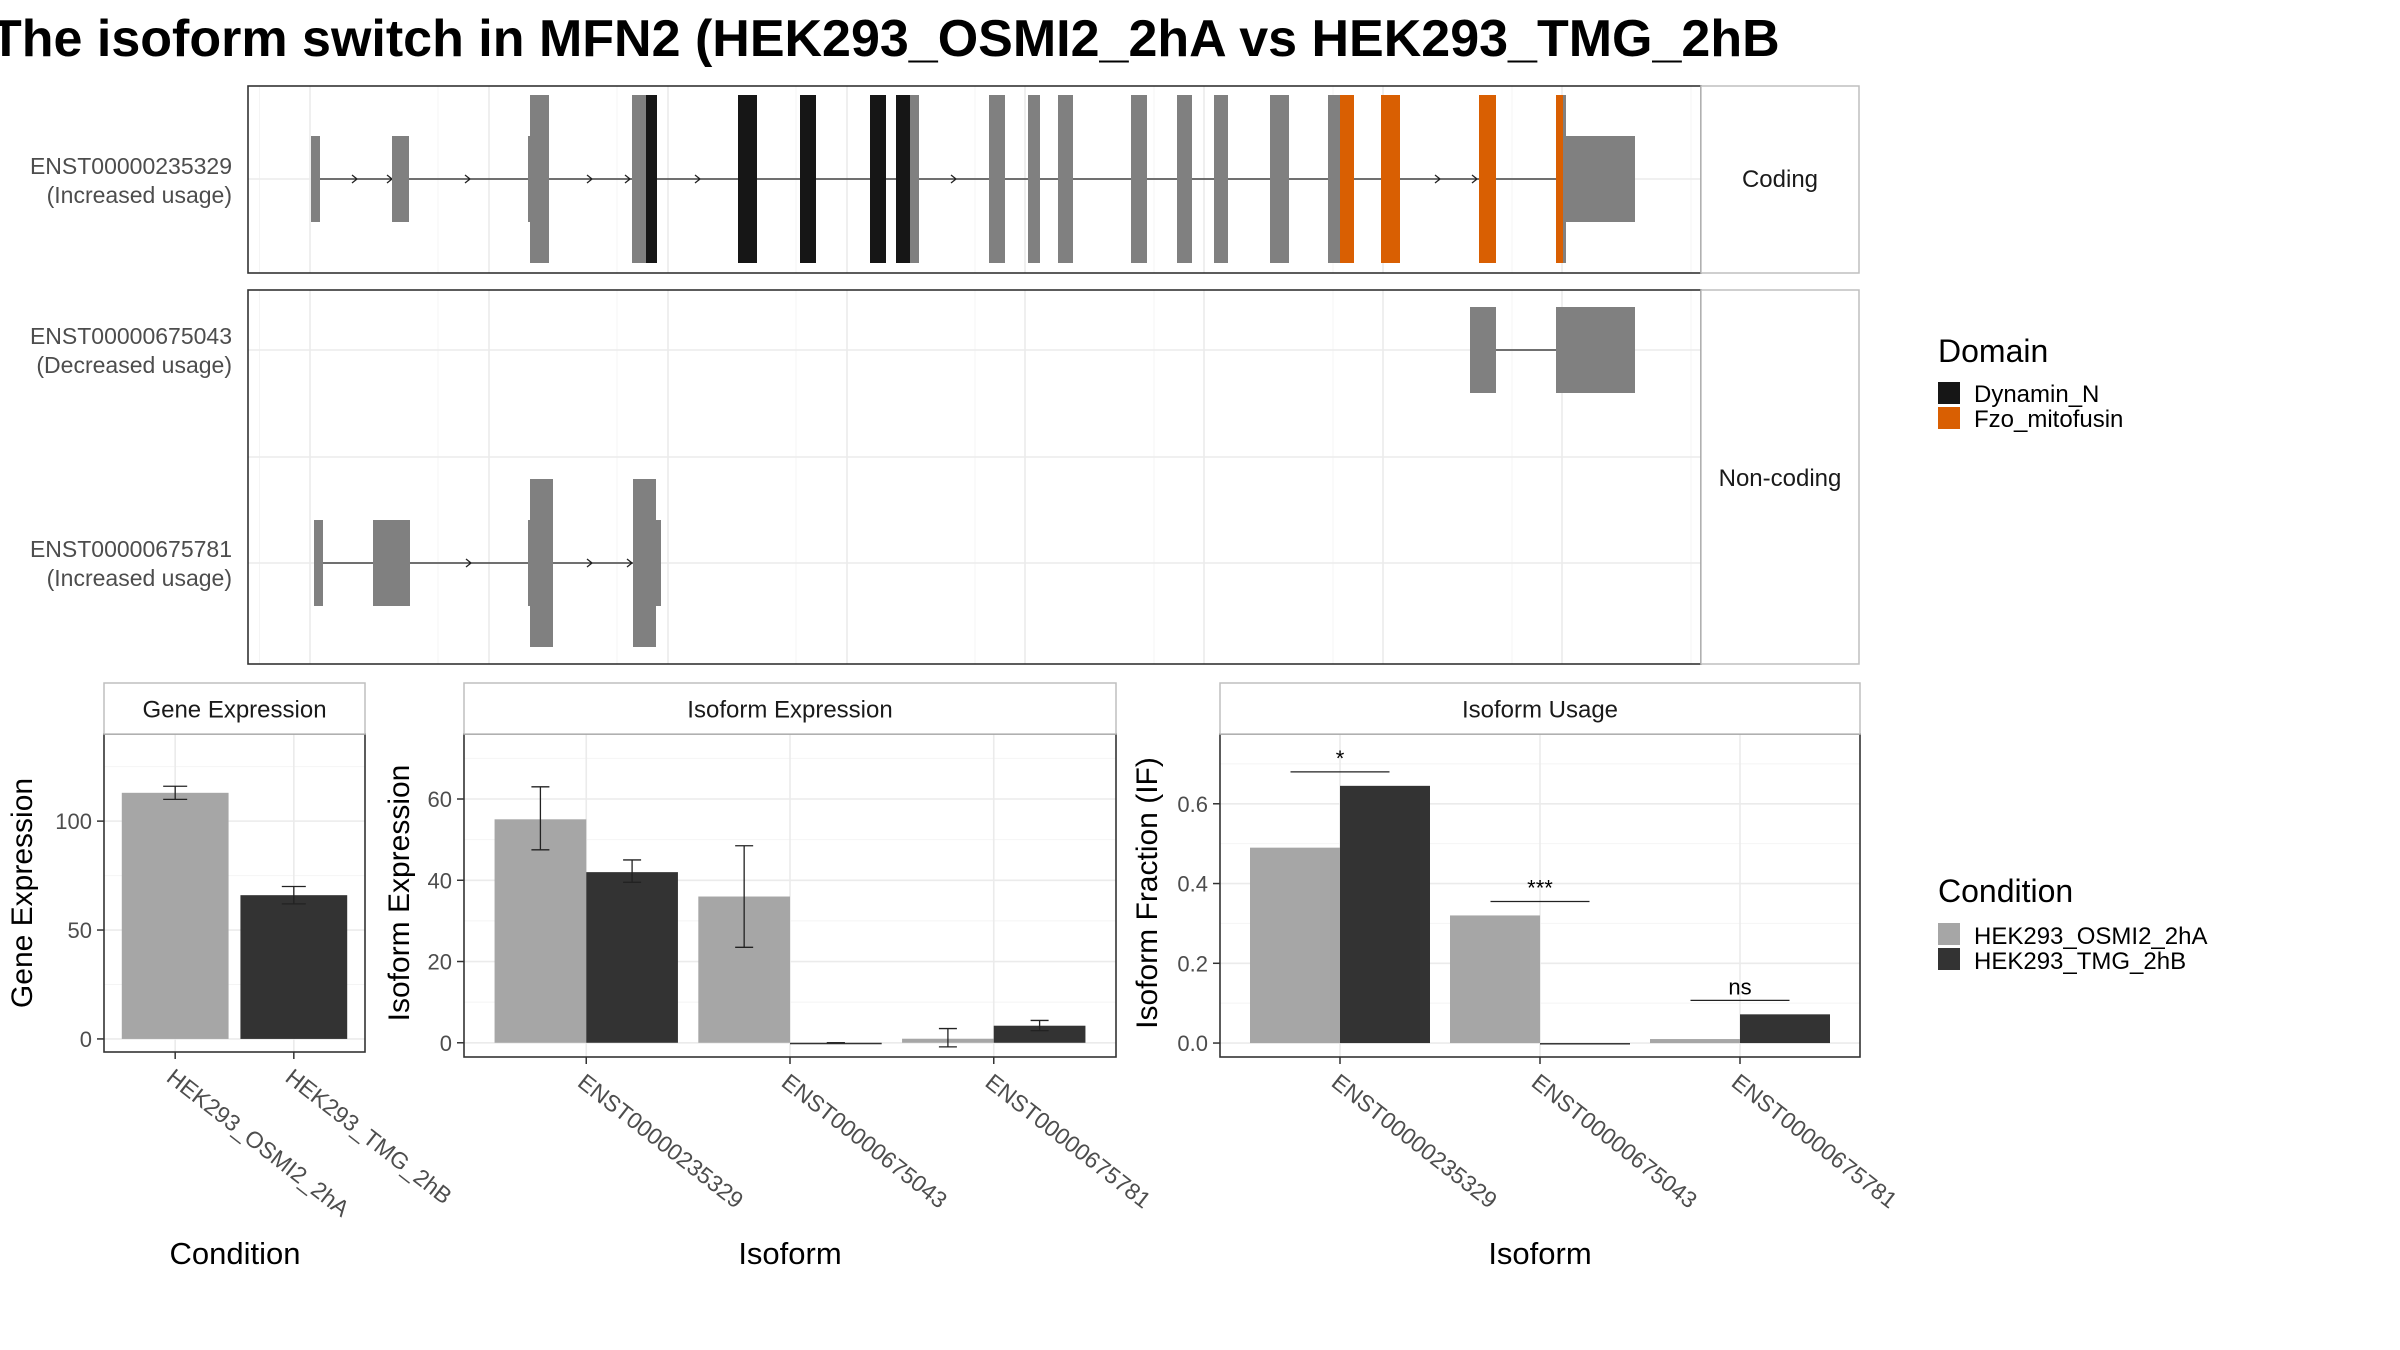 Image resolution: width=2400 pixels, height=1350 pixels. Describe the element at coordinates (1340, 758) in the screenshot. I see `significance-label: *` at that location.